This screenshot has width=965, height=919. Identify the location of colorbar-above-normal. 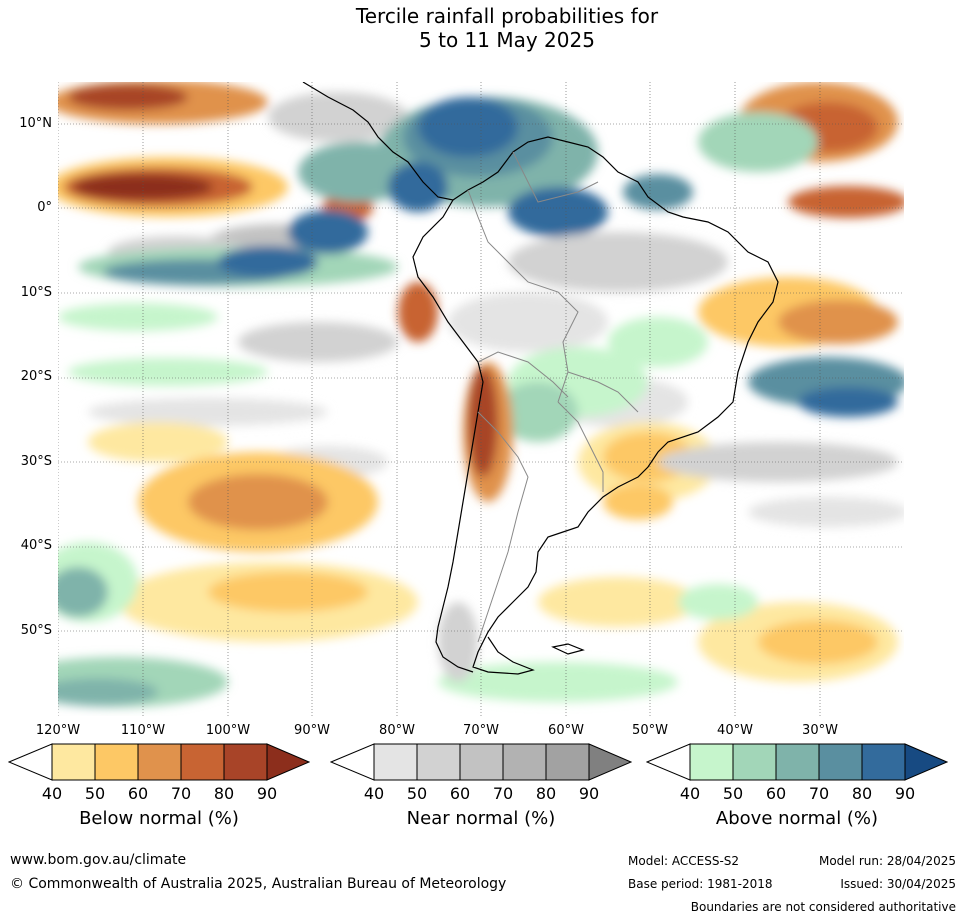
(797, 762).